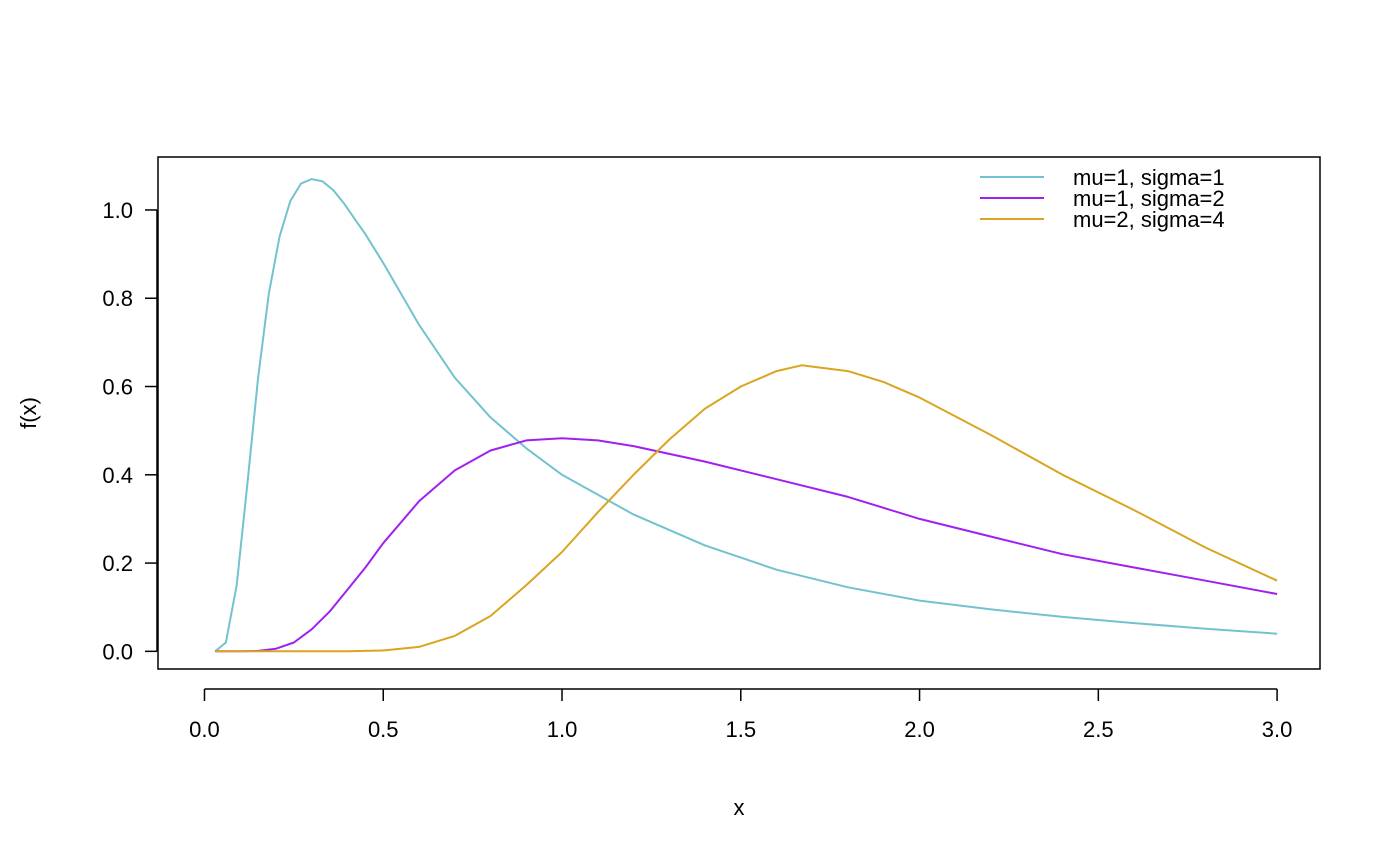  I want to click on y-tick-label: 0.8, so click(117, 298).